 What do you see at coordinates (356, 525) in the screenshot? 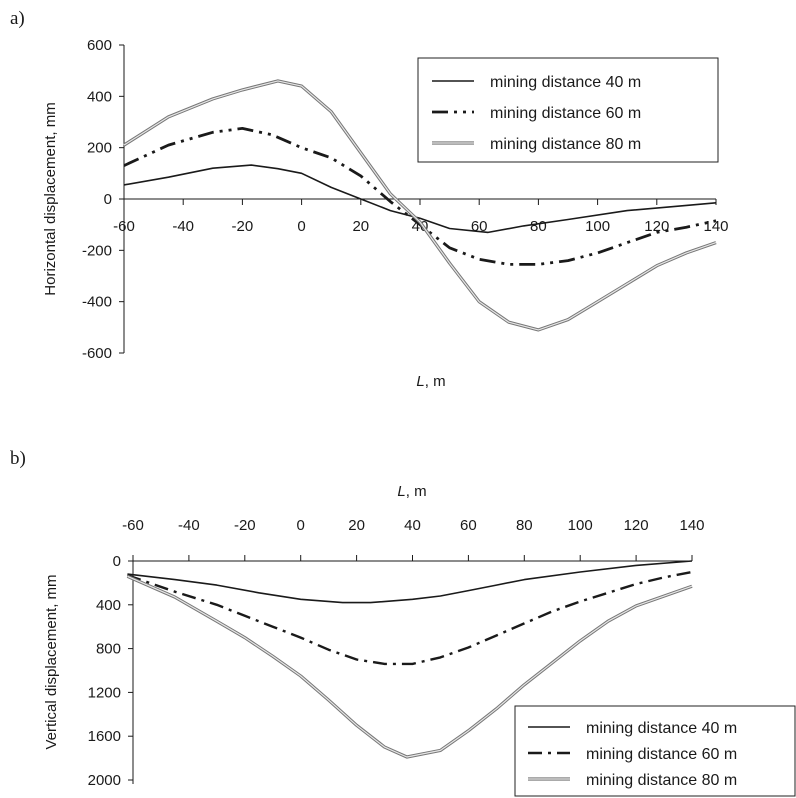
I see `b-x-tick-label: 20` at bounding box center [356, 525].